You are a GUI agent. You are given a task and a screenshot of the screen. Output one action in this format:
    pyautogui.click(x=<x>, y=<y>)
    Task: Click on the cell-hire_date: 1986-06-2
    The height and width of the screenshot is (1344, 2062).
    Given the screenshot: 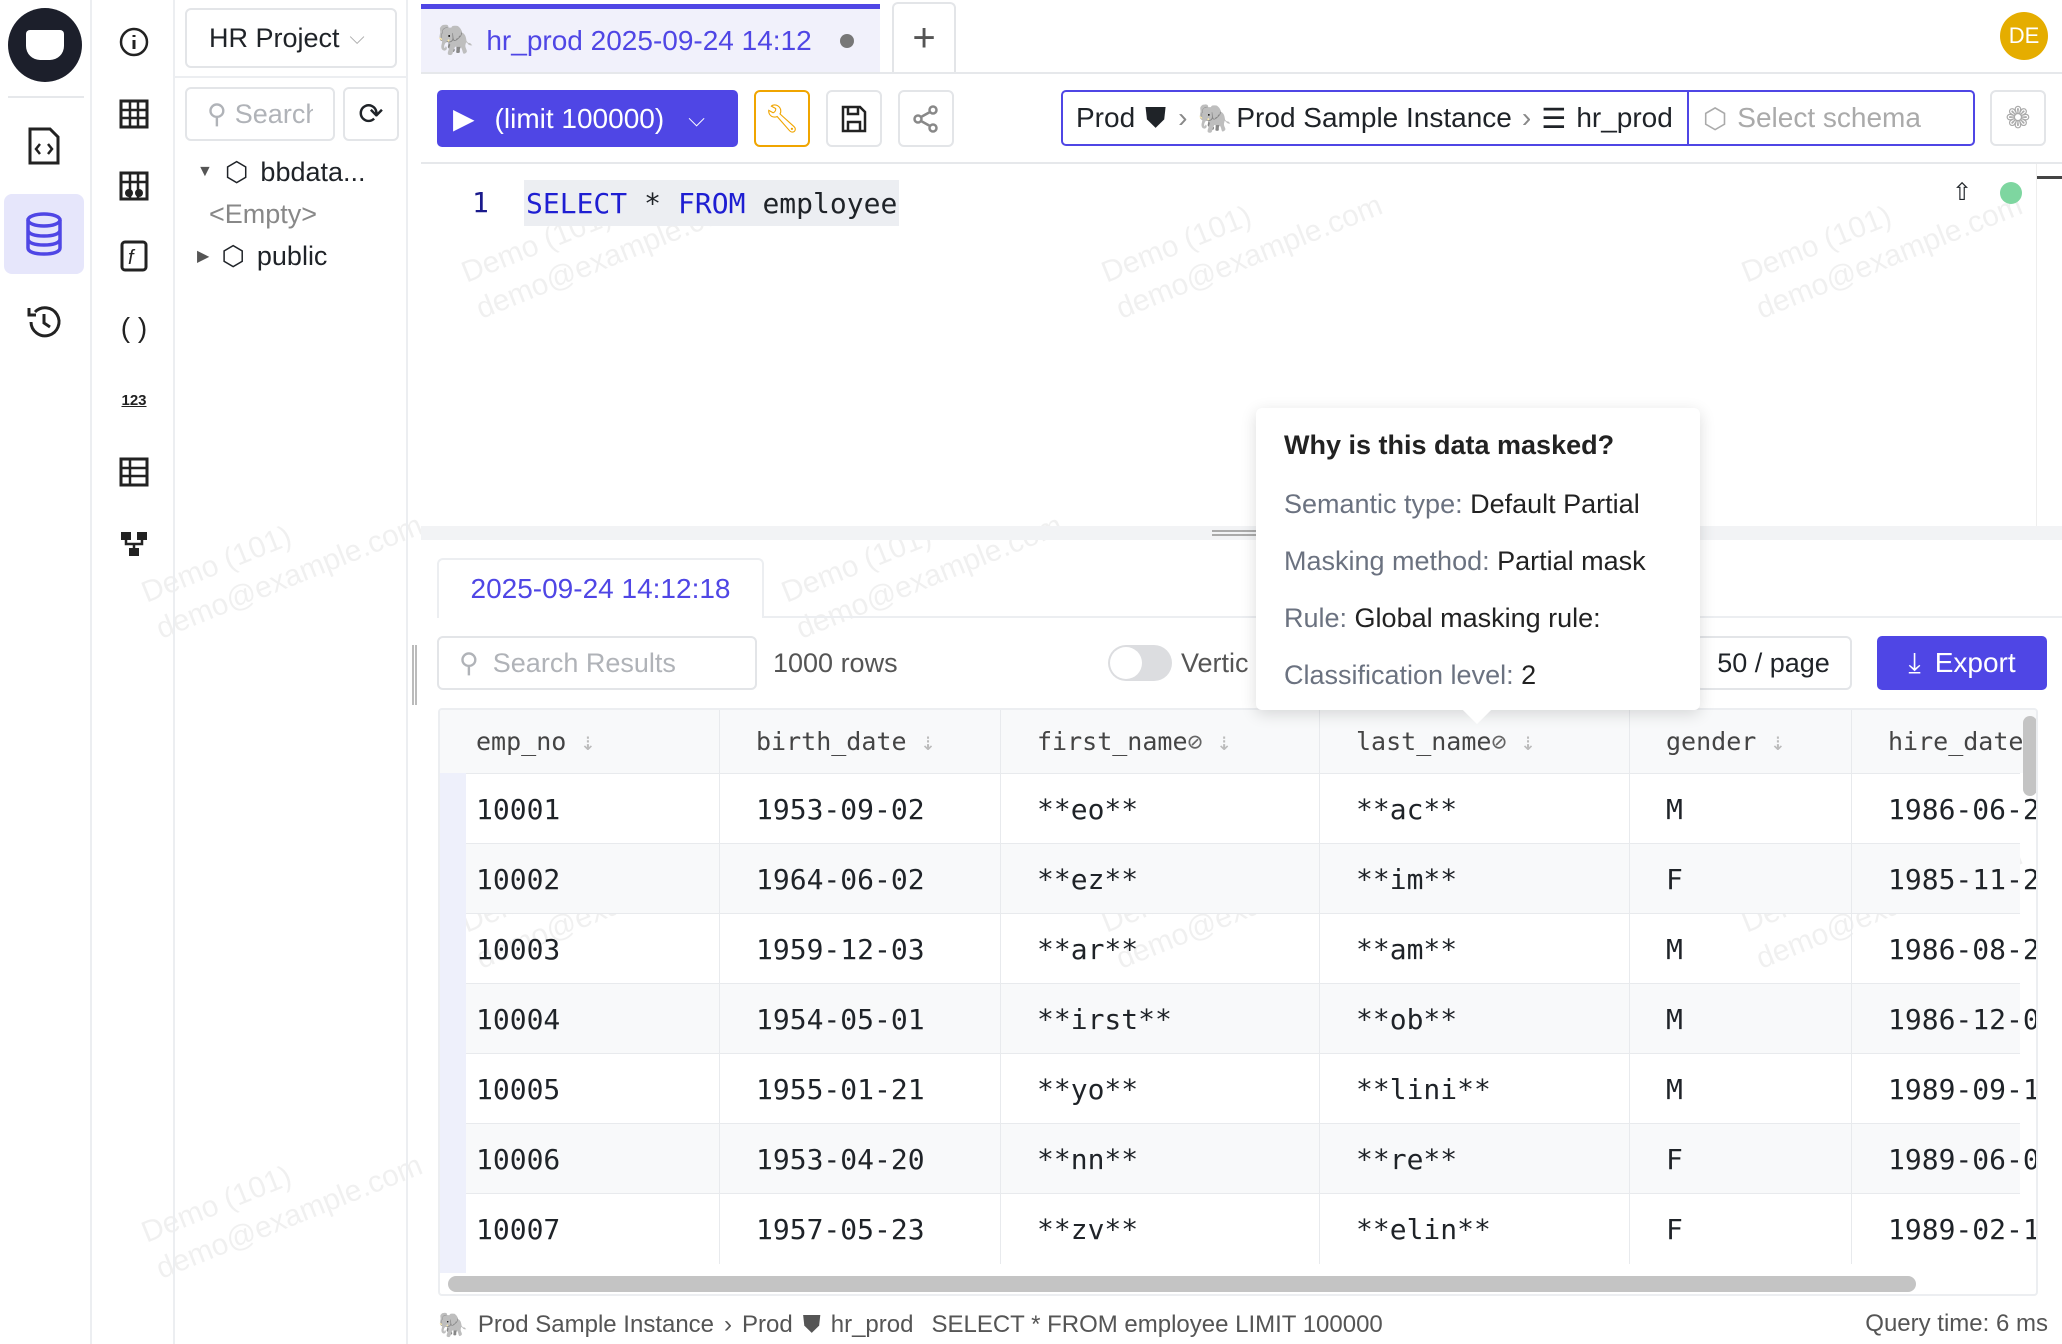 What is the action you would take?
    pyautogui.click(x=1944, y=809)
    